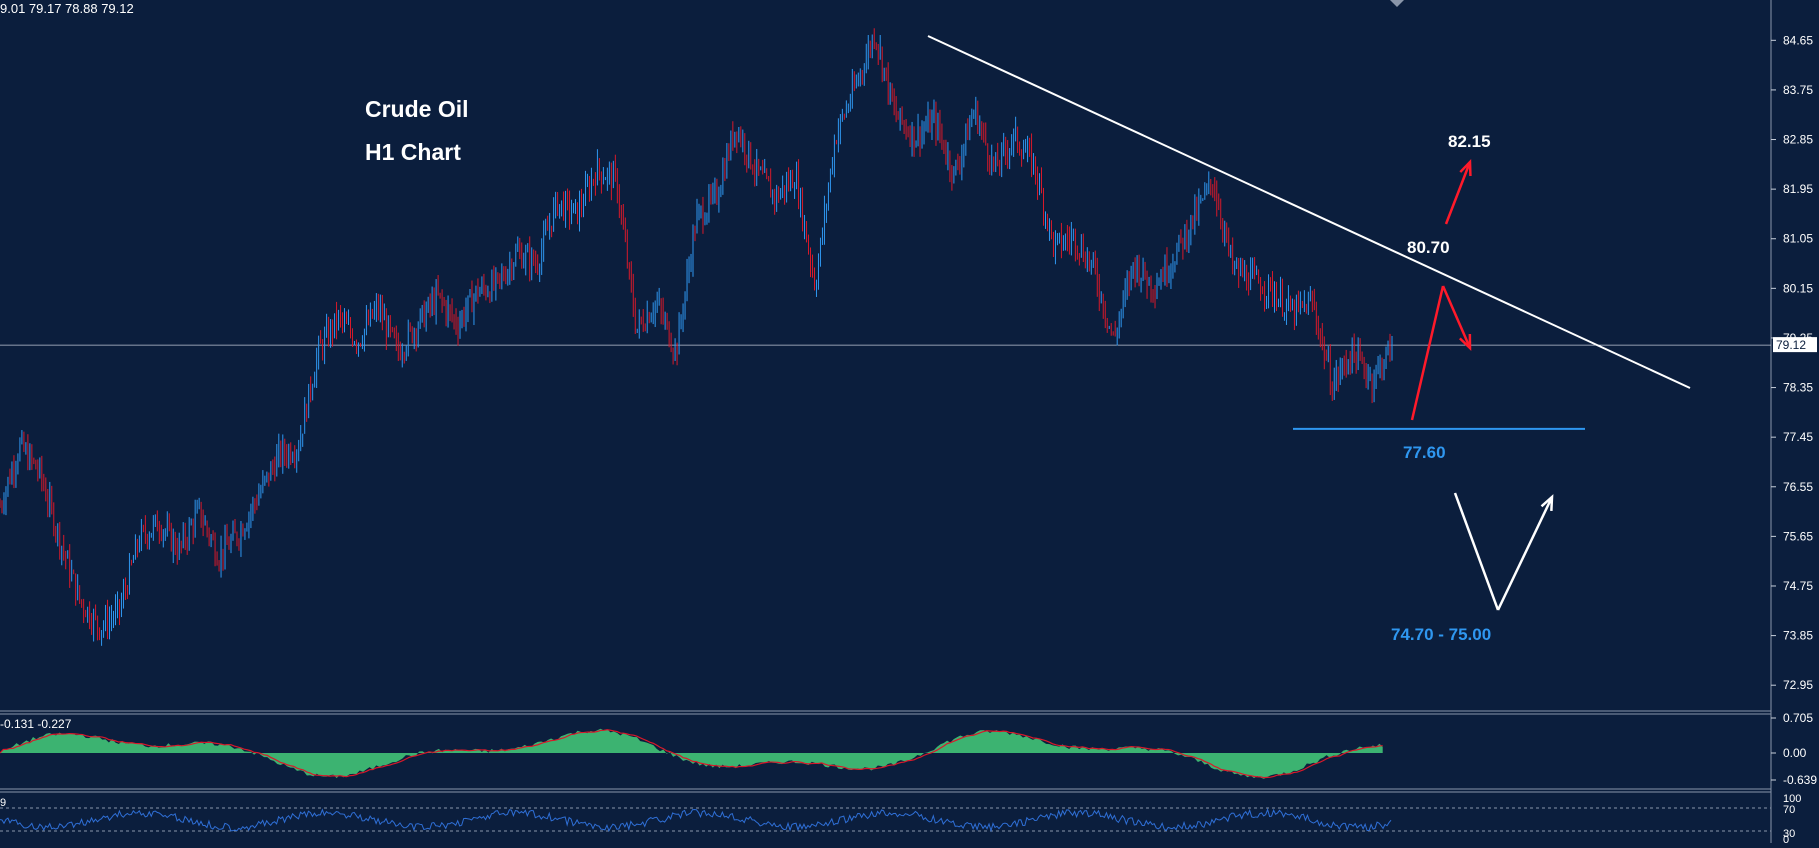 The width and height of the screenshot is (1819, 848). What do you see at coordinates (1798, 685) in the screenshot?
I see `price-tick-label: 72.95` at bounding box center [1798, 685].